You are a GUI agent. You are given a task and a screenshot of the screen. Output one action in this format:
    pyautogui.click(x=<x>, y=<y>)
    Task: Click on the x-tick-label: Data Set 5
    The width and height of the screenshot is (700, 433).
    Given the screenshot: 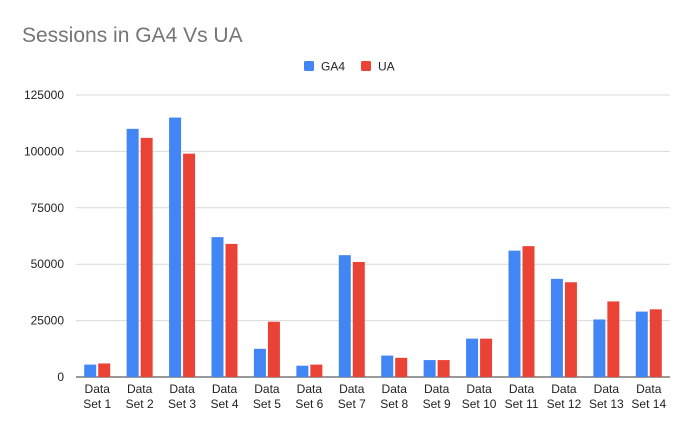 What is the action you would take?
    pyautogui.click(x=267, y=396)
    